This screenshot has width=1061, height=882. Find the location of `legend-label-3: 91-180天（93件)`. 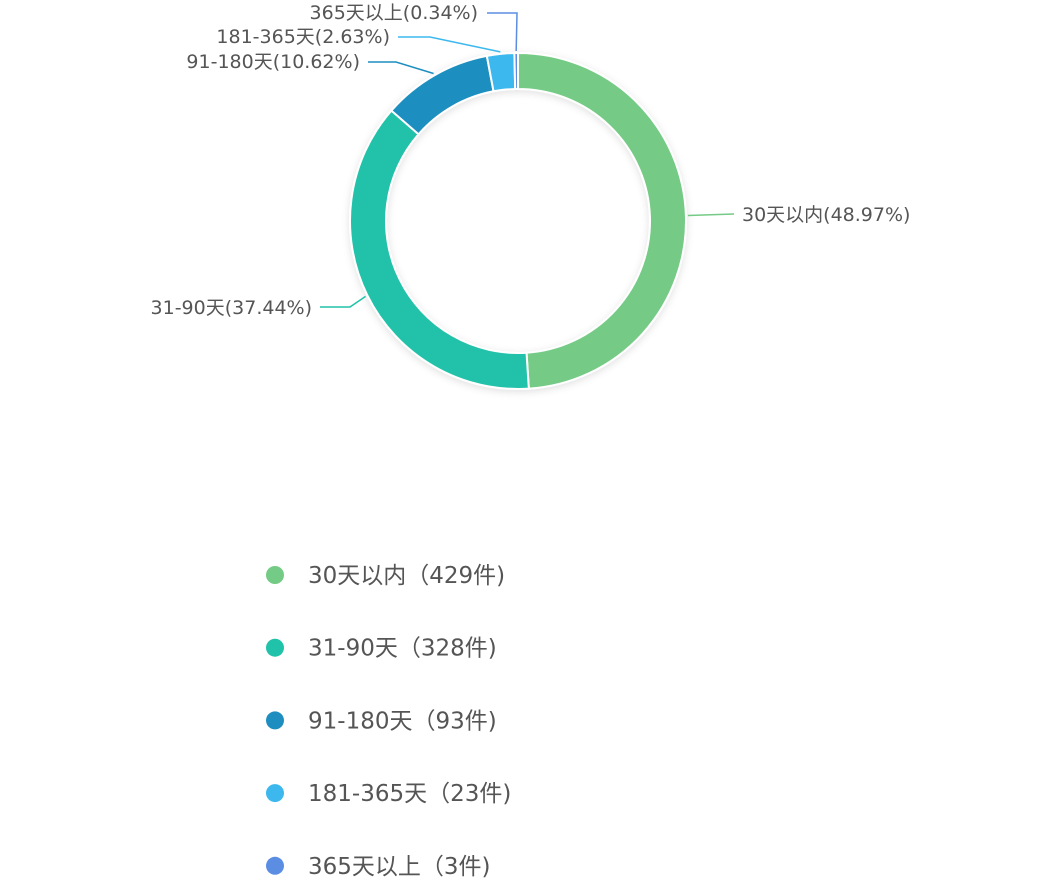

legend-label-3: 91-180天（93件) is located at coordinates (402, 721).